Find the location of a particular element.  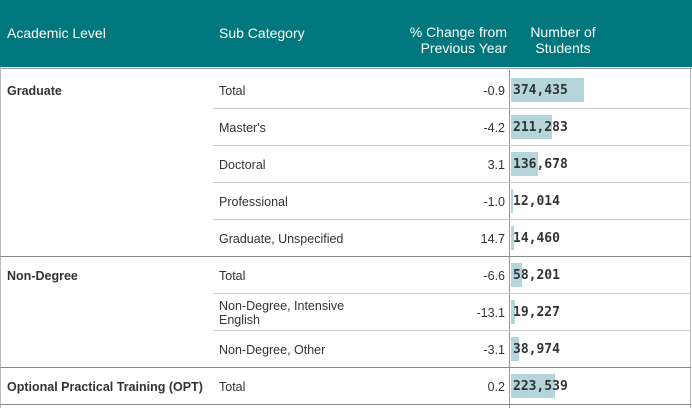

group-label: Non-Degree is located at coordinates (42, 275).